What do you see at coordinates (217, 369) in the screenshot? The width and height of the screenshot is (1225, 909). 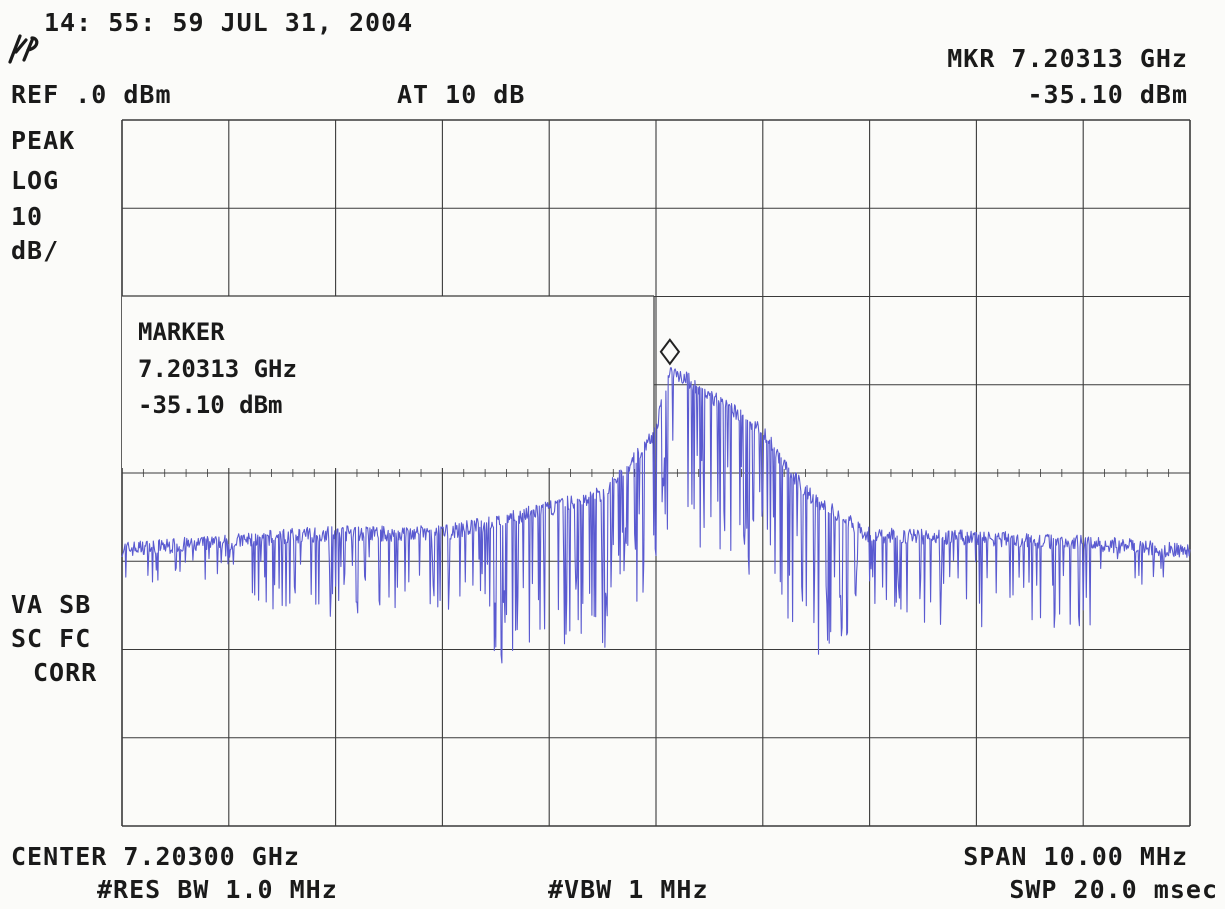 I see `marker-box-frequency: 7.20313 GHz` at bounding box center [217, 369].